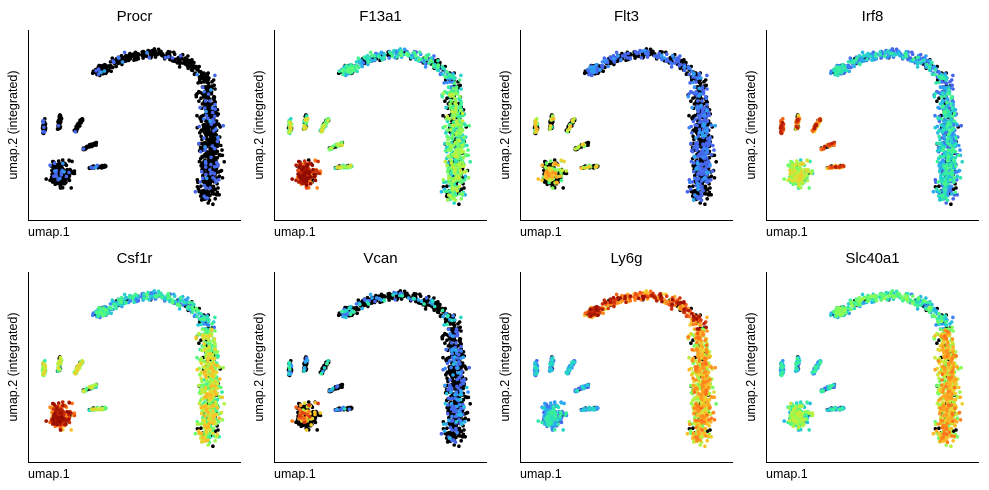  What do you see at coordinates (13, 124) in the screenshot?
I see `y-axis-label: umap.2 (integrated)` at bounding box center [13, 124].